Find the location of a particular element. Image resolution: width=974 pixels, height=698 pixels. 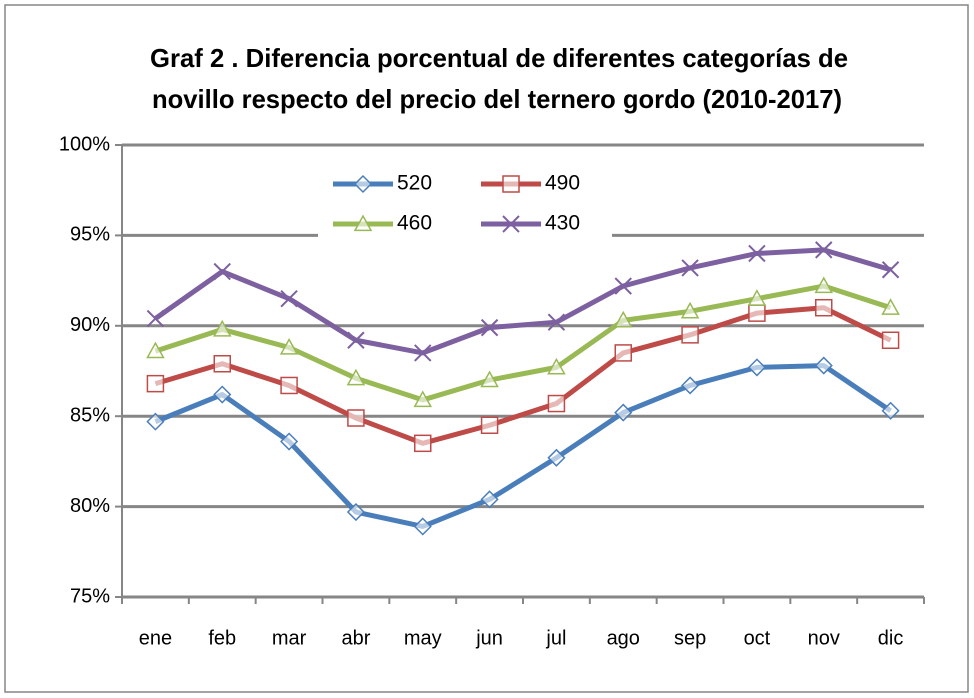

legend-label: 520 is located at coordinates (414, 183).